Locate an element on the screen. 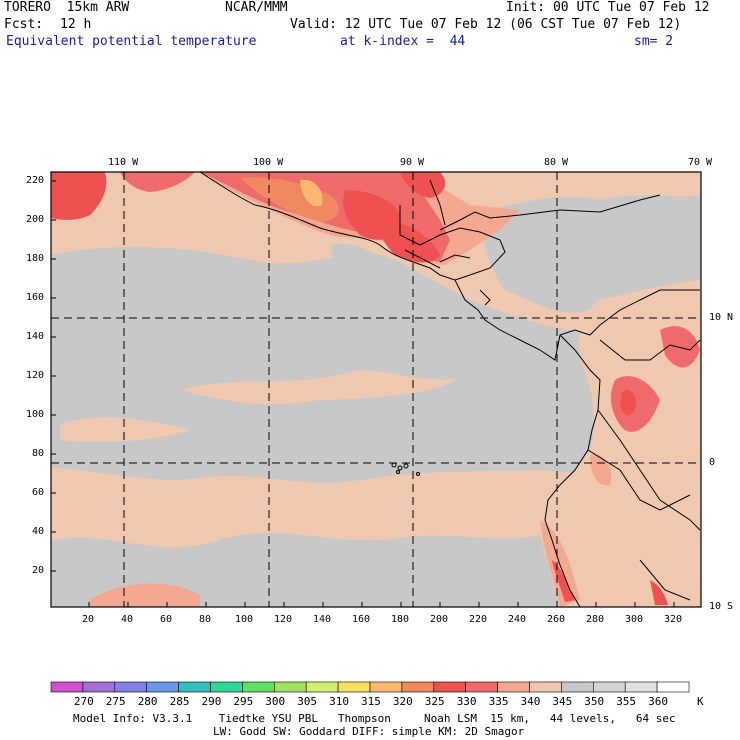 The height and width of the screenshot is (740, 740). colorbar-value-label: 340 is located at coordinates (530, 701).